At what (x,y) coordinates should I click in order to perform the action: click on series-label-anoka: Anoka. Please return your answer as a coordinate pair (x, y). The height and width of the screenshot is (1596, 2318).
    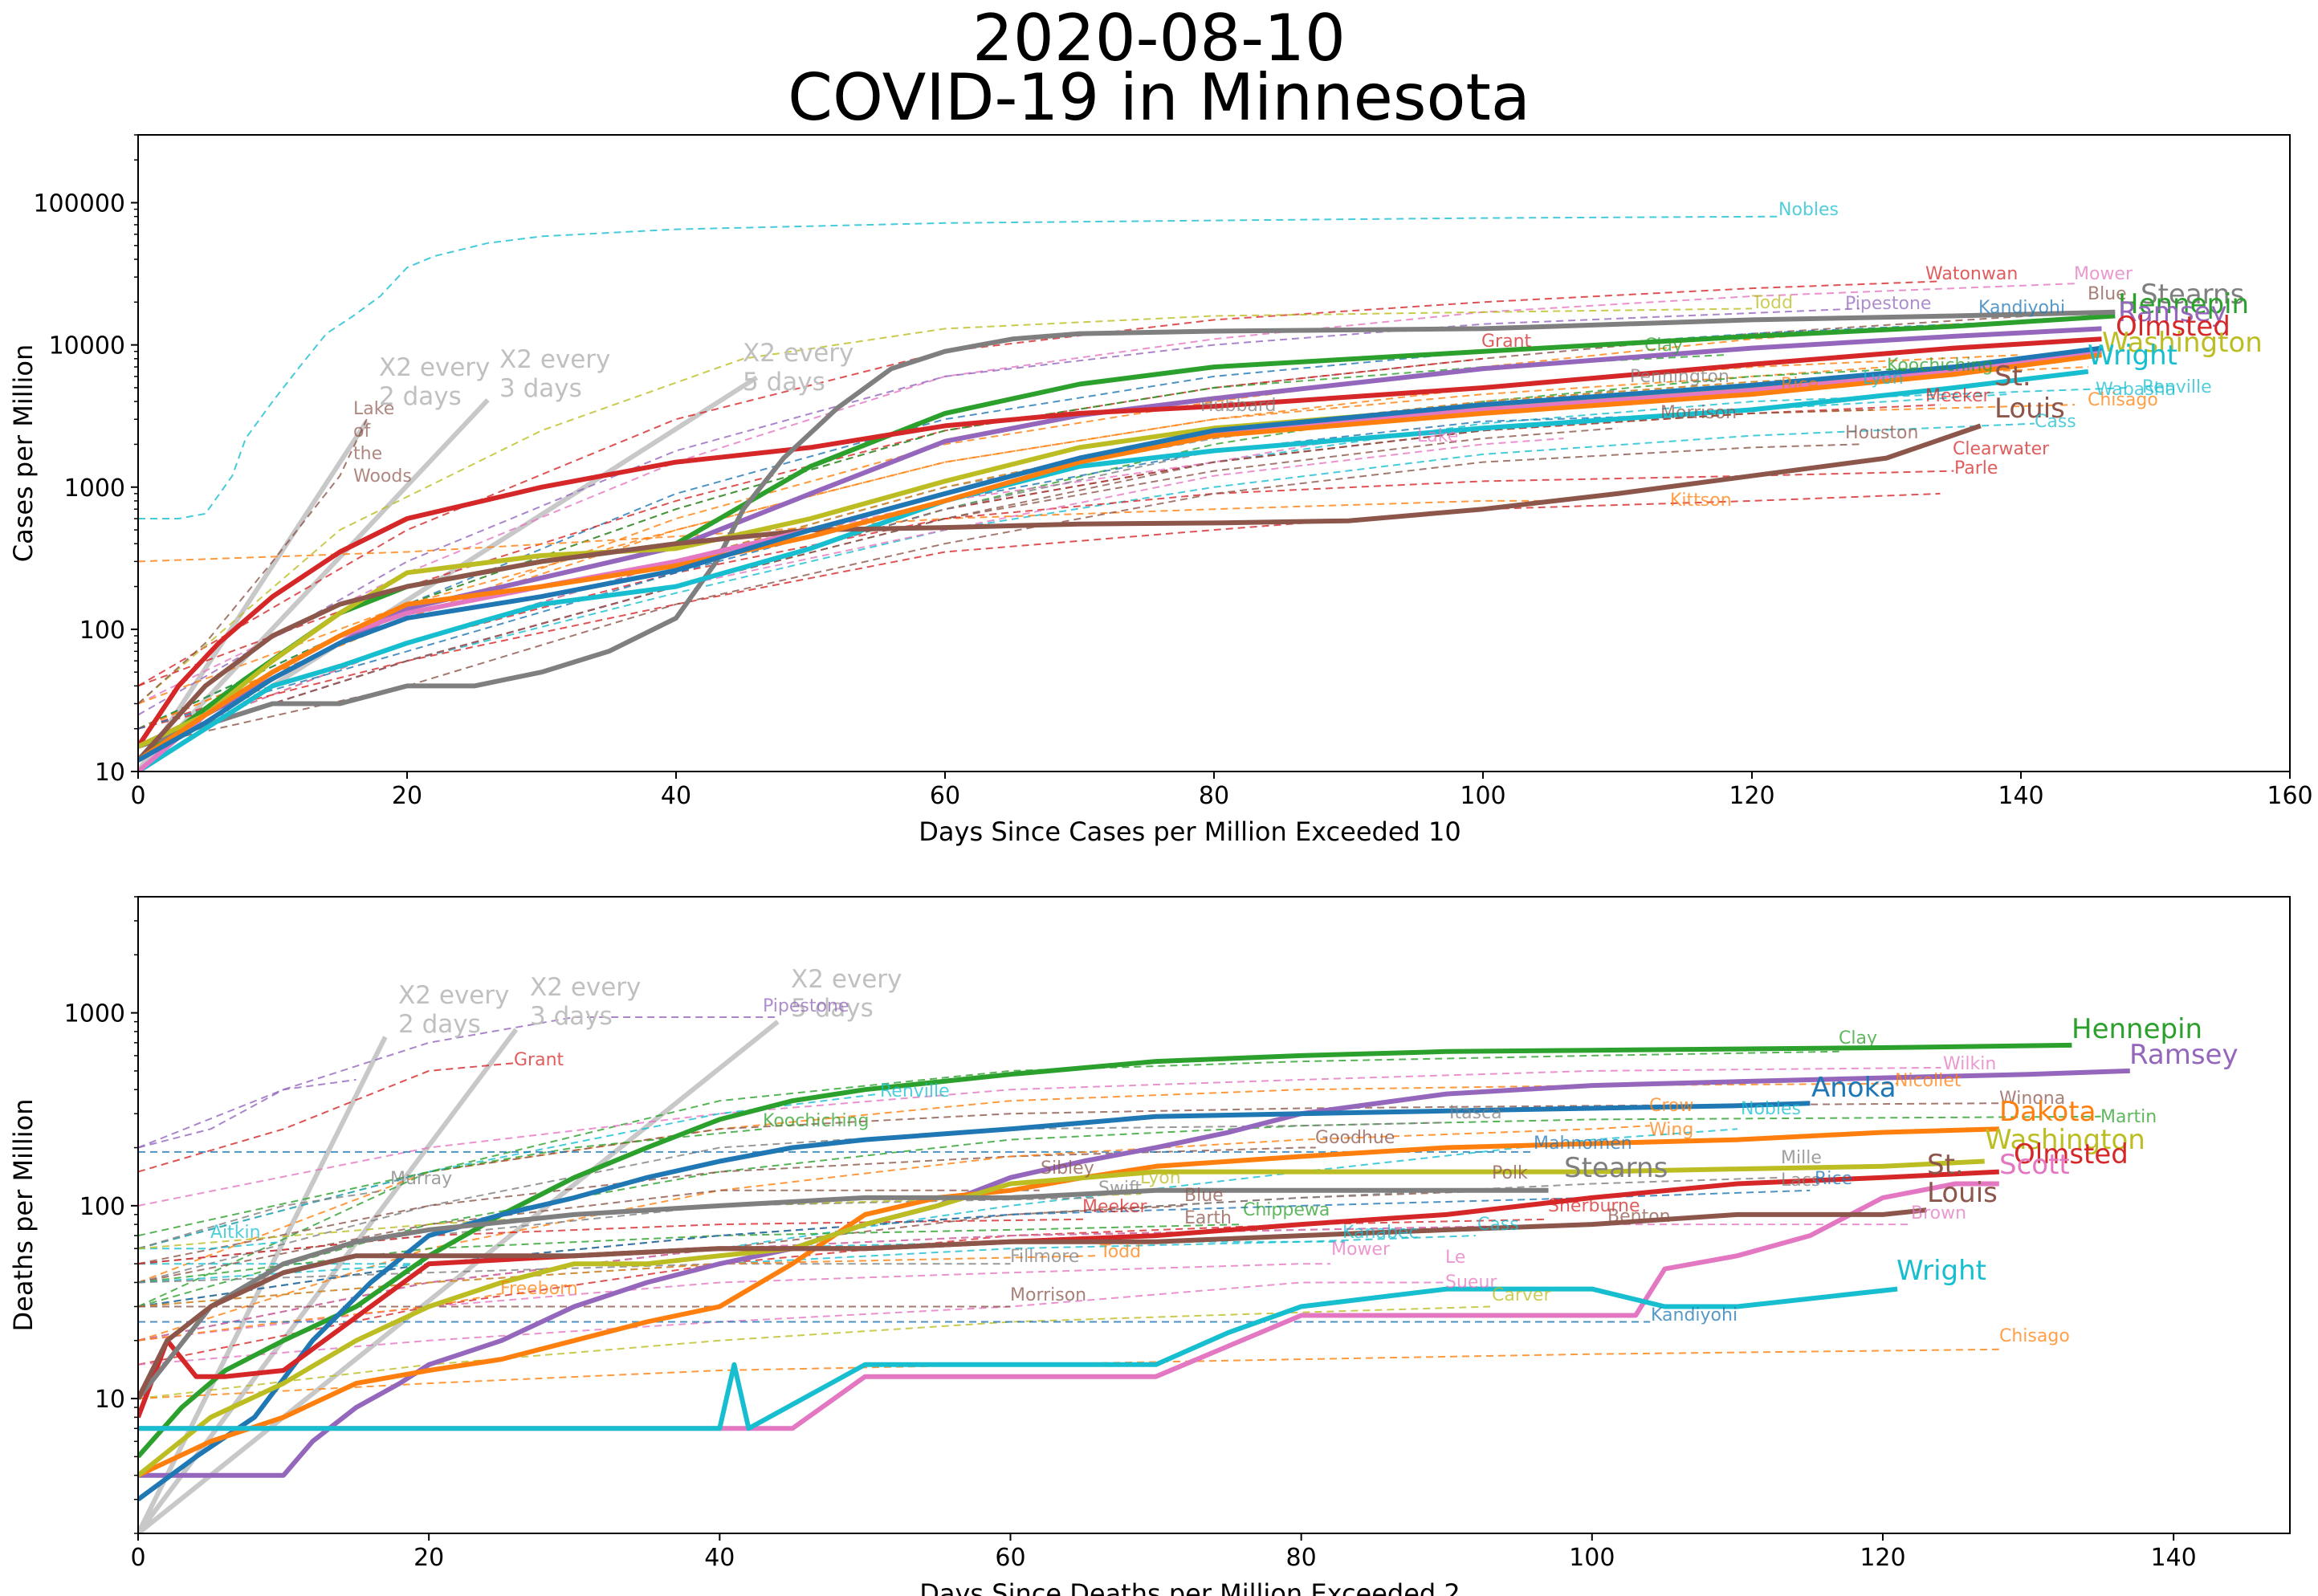
    Looking at the image, I should click on (1853, 1088).